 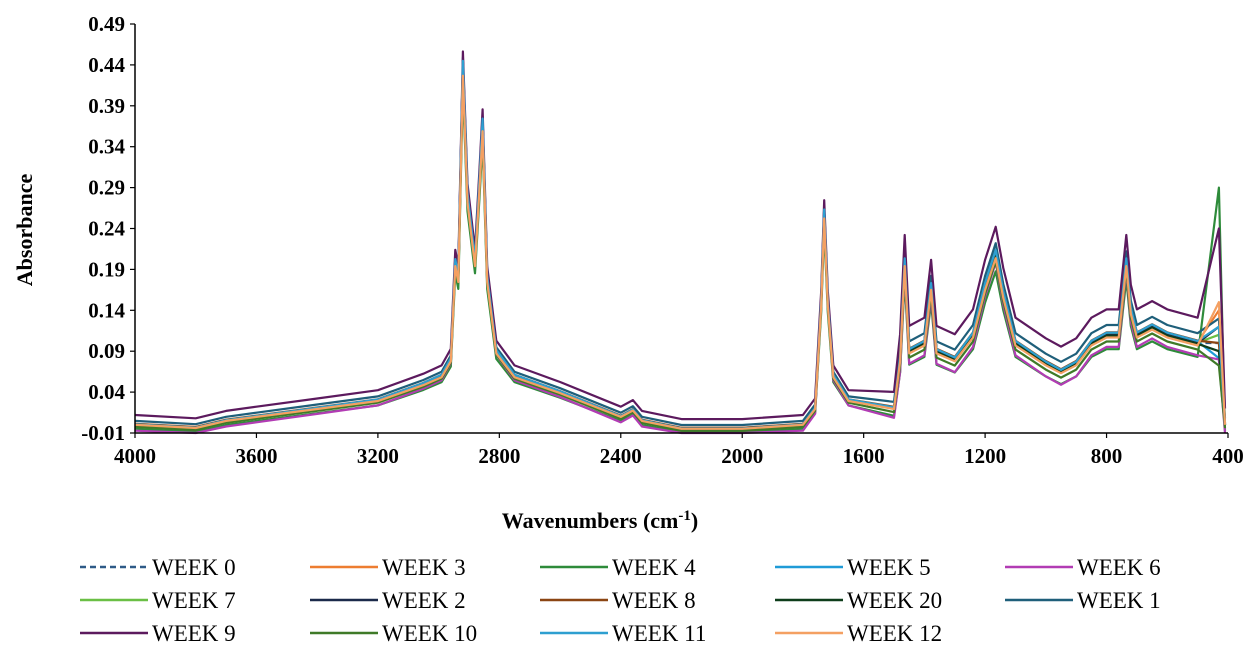 I want to click on legend-item: WEEK 20, so click(x=858, y=600).